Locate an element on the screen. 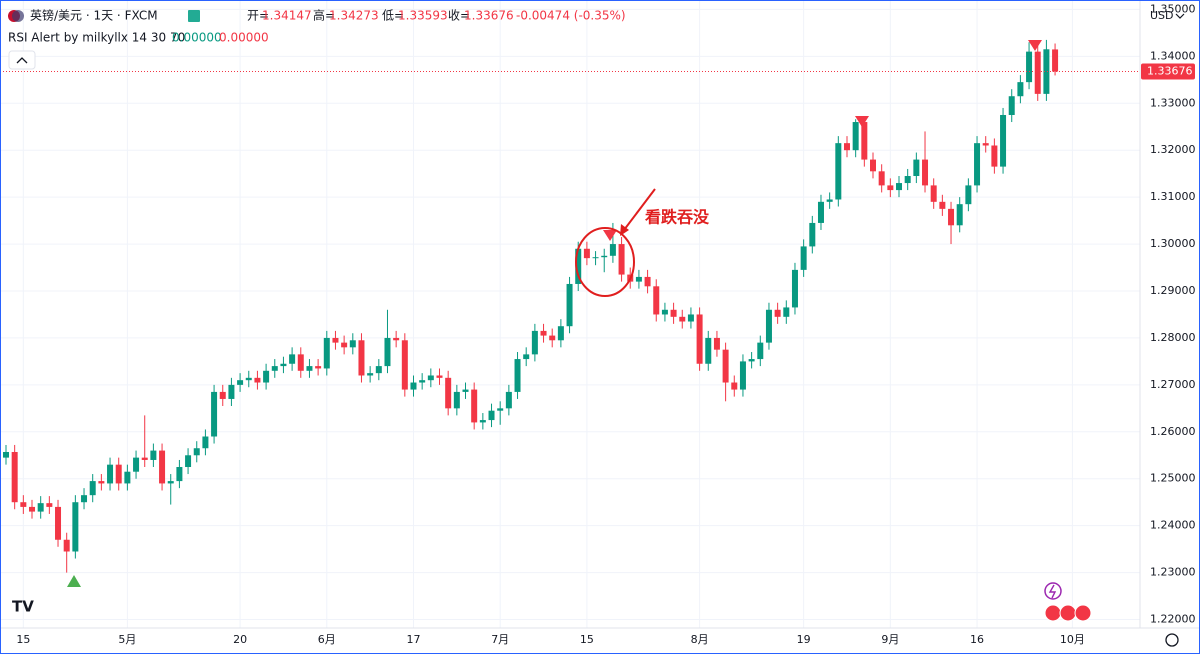  market-status is located at coordinates (194, 16).